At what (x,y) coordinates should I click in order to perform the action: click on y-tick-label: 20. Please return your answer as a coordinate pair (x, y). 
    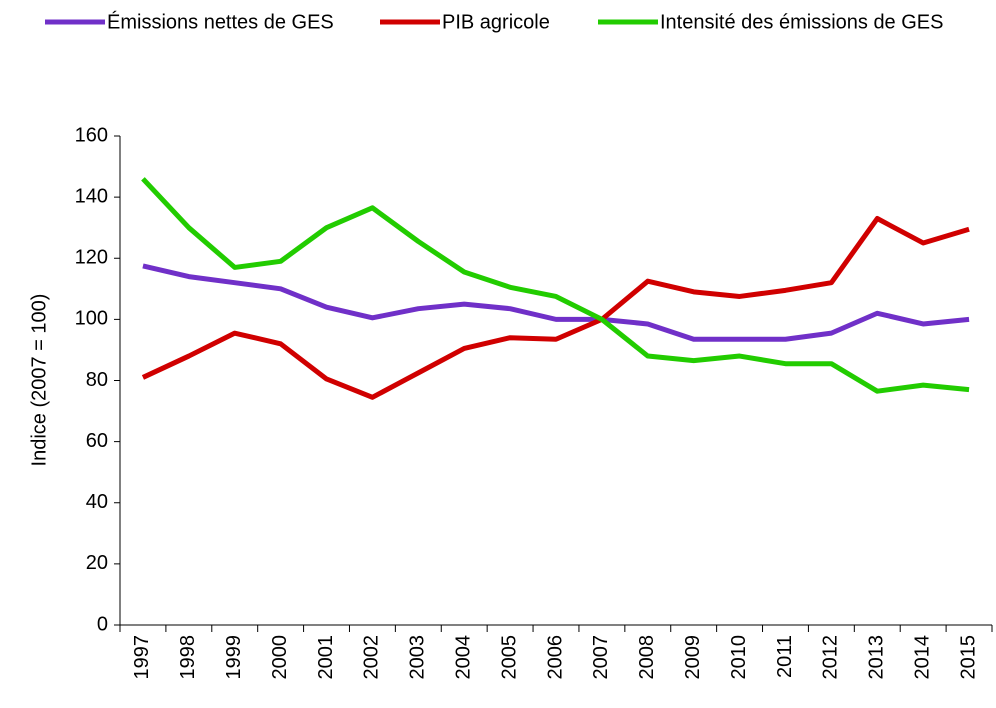
    Looking at the image, I should click on (97, 563).